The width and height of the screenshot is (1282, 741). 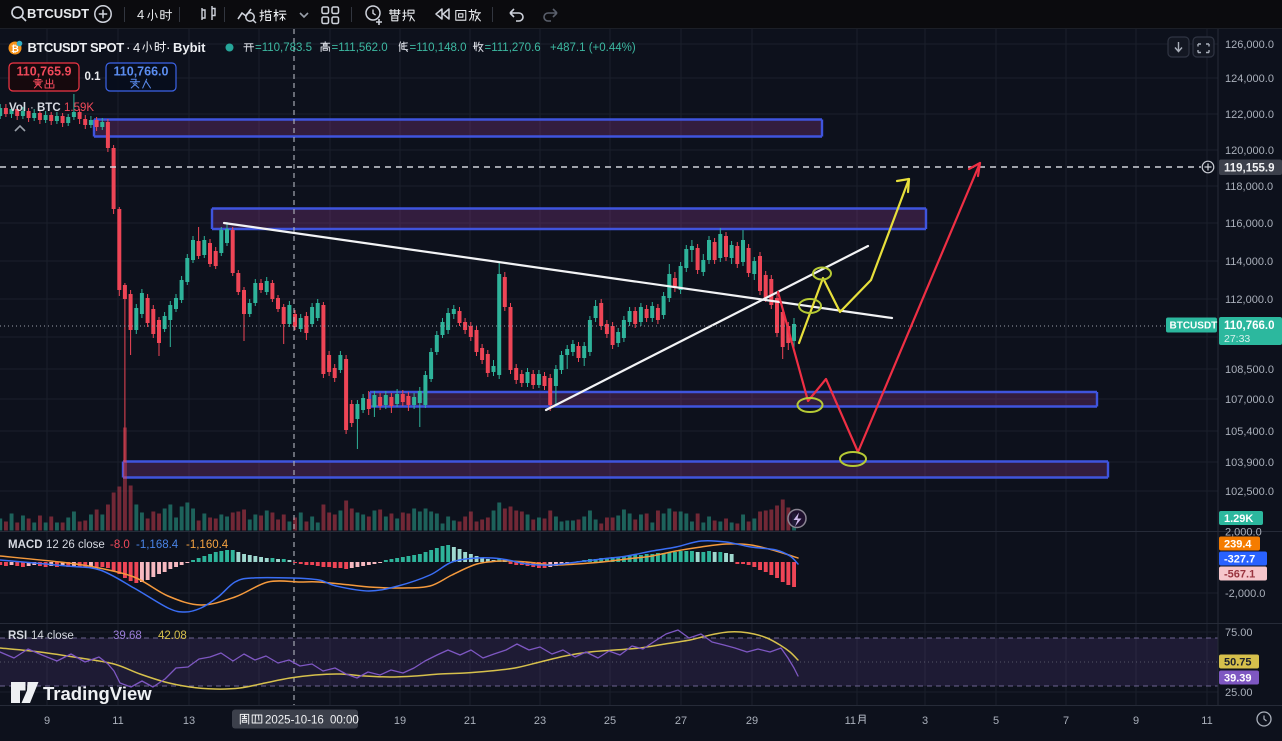 What do you see at coordinates (283, 48) in the screenshot?
I see `svg-text: =110,783.5` at bounding box center [283, 48].